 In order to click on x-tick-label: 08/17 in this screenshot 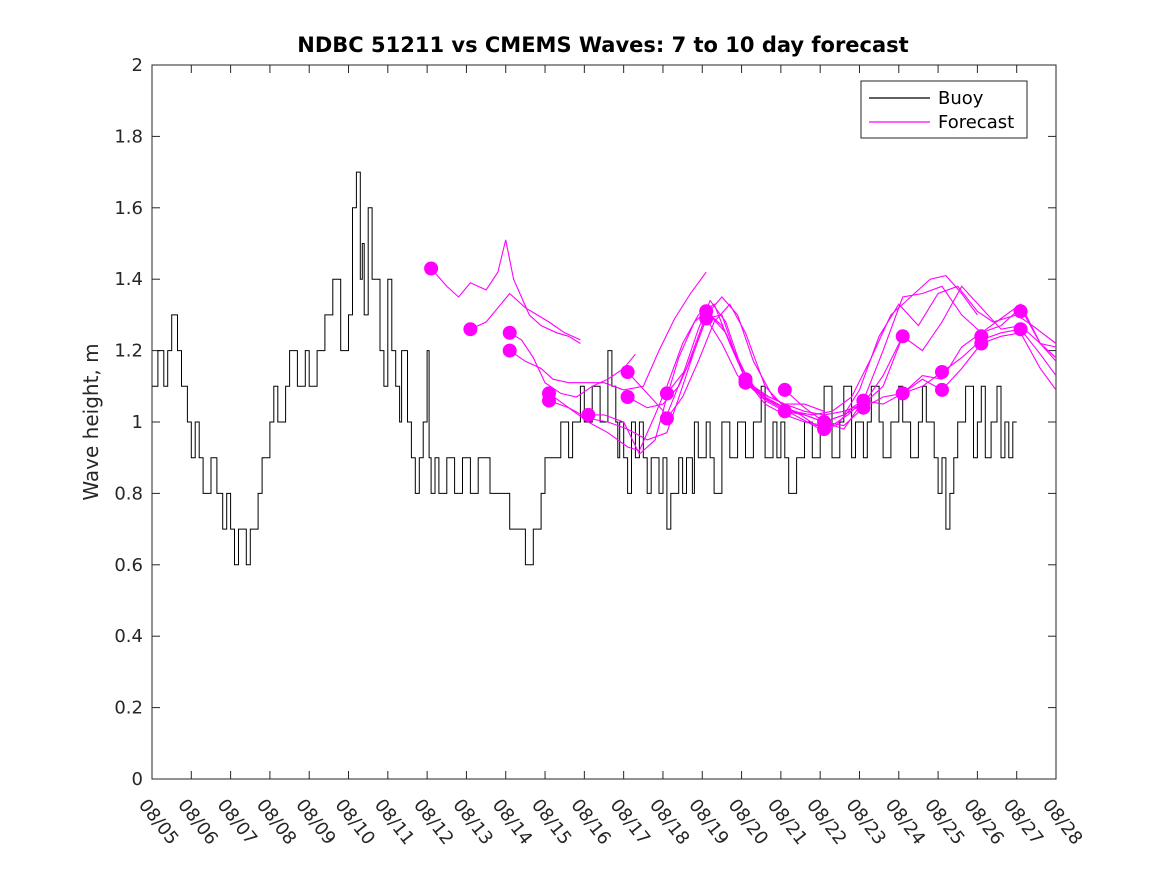, I will do `click(630, 822)`.